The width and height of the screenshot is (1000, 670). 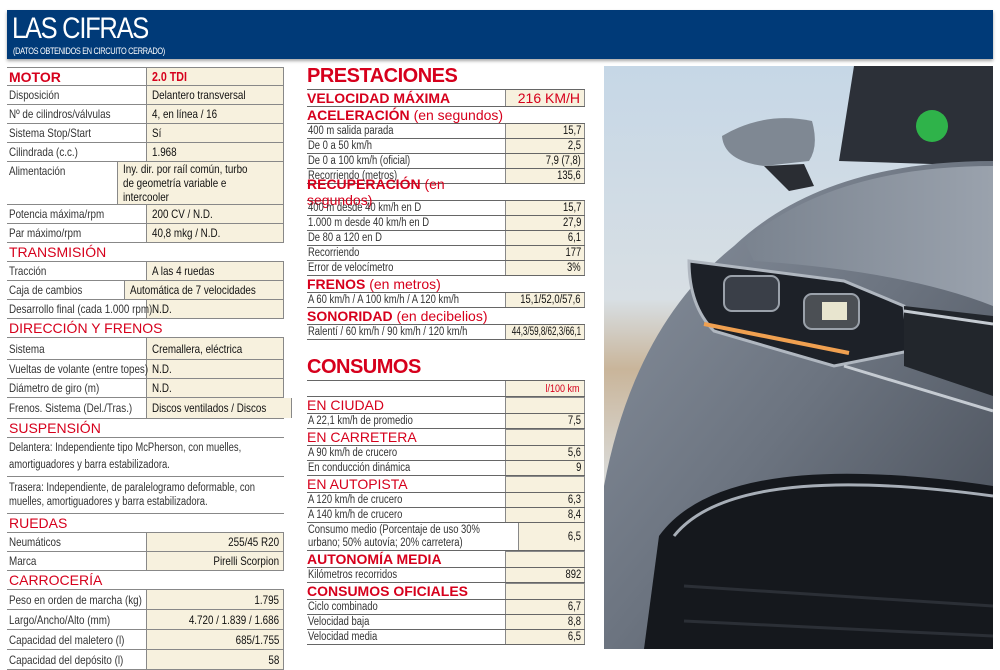 What do you see at coordinates (446, 591) in the screenshot?
I see `section-oficiales: CONSUMOS OFICIALES` at bounding box center [446, 591].